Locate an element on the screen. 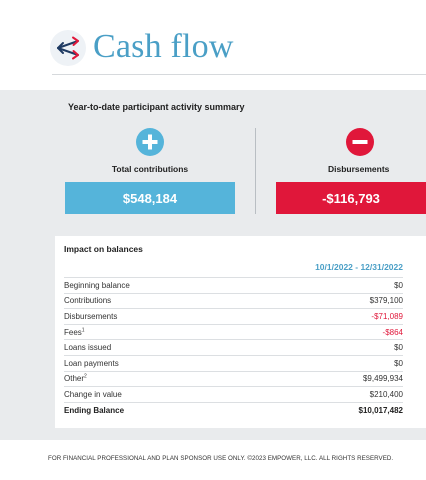 Image resolution: width=426 pixels, height=480 pixels. row-label-text: Beginning balance is located at coordinates (97, 285).